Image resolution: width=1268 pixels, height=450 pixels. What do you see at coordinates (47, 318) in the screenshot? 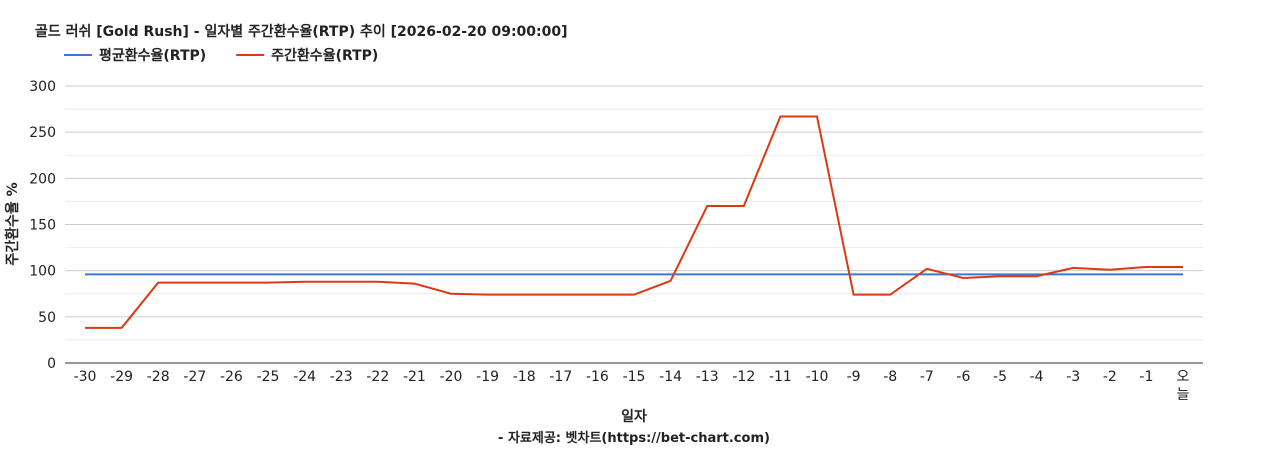
I see `y-tick-label: 50` at bounding box center [47, 318].